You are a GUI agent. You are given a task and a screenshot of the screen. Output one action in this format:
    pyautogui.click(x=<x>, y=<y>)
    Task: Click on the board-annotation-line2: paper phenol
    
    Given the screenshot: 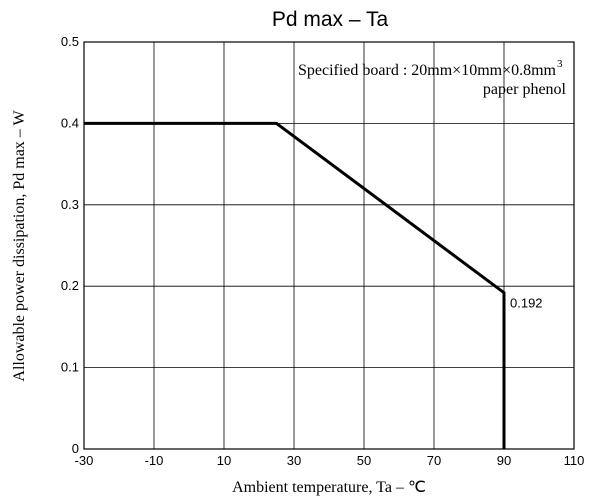 What is the action you would take?
    pyautogui.click(x=525, y=89)
    